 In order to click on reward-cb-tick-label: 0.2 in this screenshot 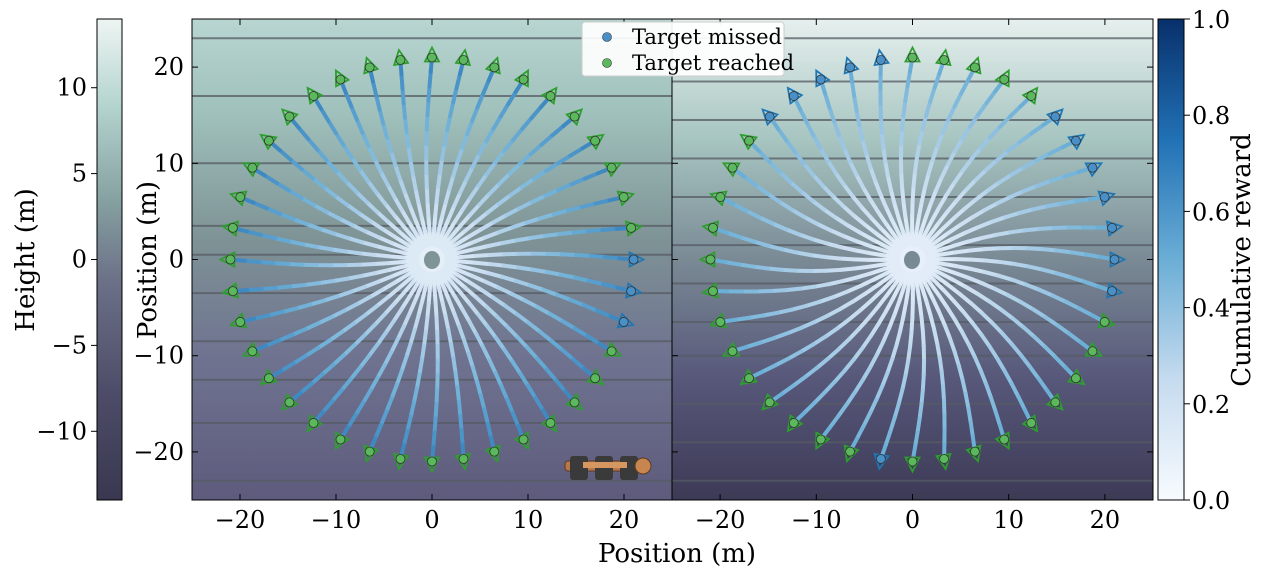, I will do `click(1211, 405)`.